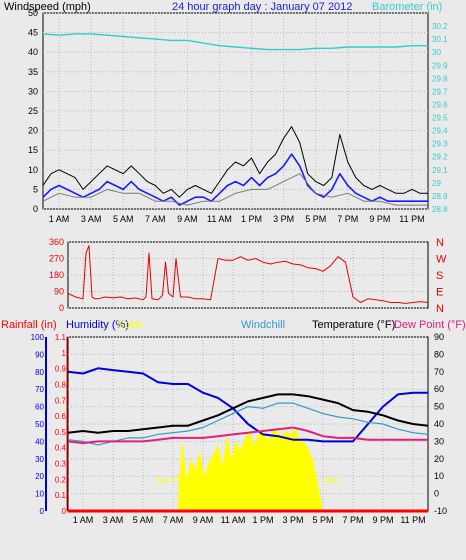 This screenshot has height=560, width=466. Describe the element at coordinates (440, 78) in the screenshot. I see `barometer-y-tick-label: 29.8` at that location.